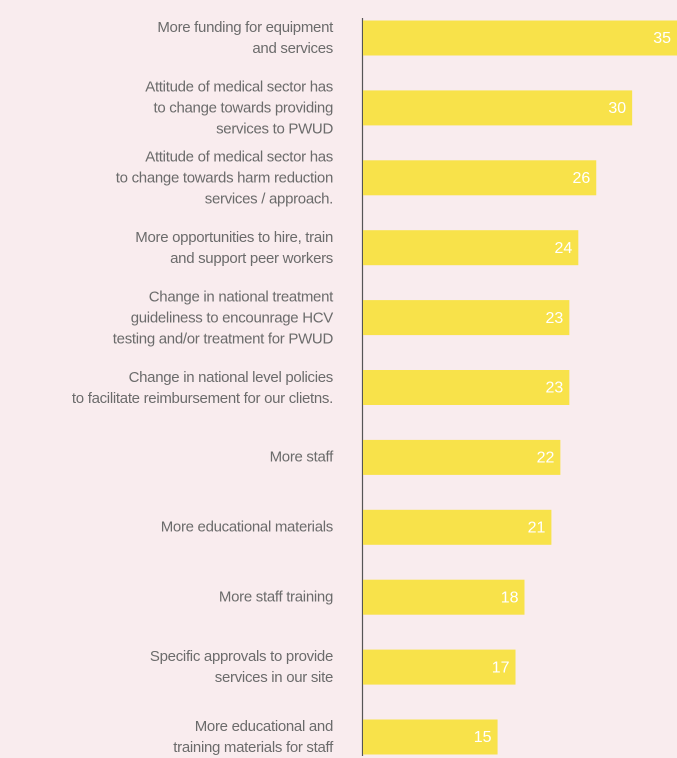 This screenshot has width=677, height=758. Describe the element at coordinates (247, 527) in the screenshot. I see `category-label: More educational materials` at that location.